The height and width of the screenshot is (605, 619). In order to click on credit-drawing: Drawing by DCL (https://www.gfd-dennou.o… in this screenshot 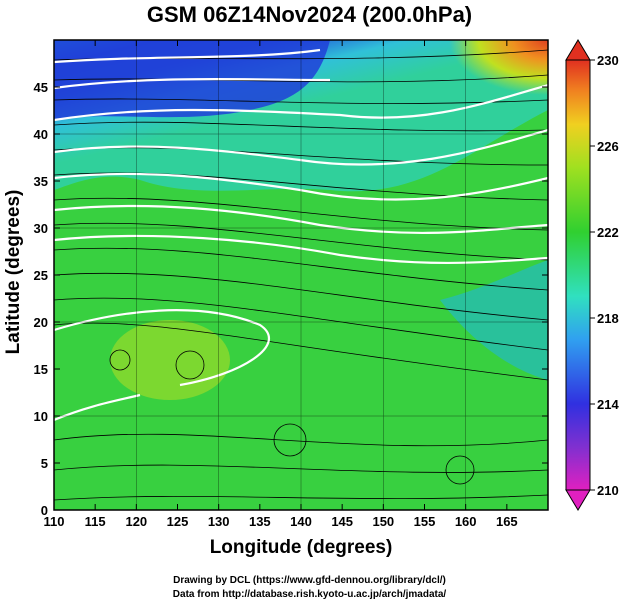, I will do `click(309, 580)`.